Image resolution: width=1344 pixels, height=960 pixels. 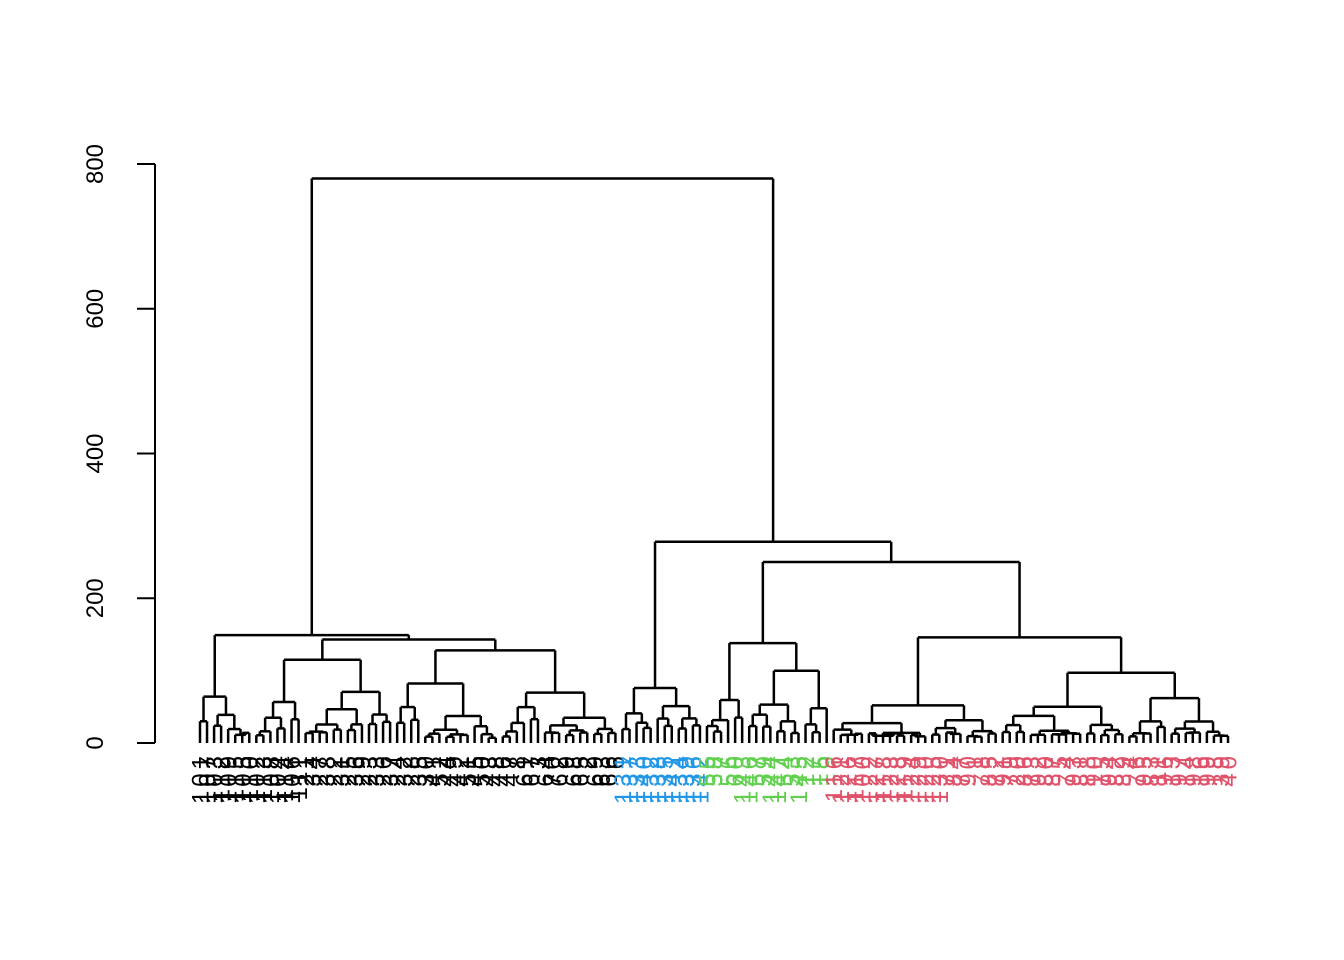 What do you see at coordinates (933, 778) in the screenshot?
I see `leaf-label: 125` at bounding box center [933, 778].